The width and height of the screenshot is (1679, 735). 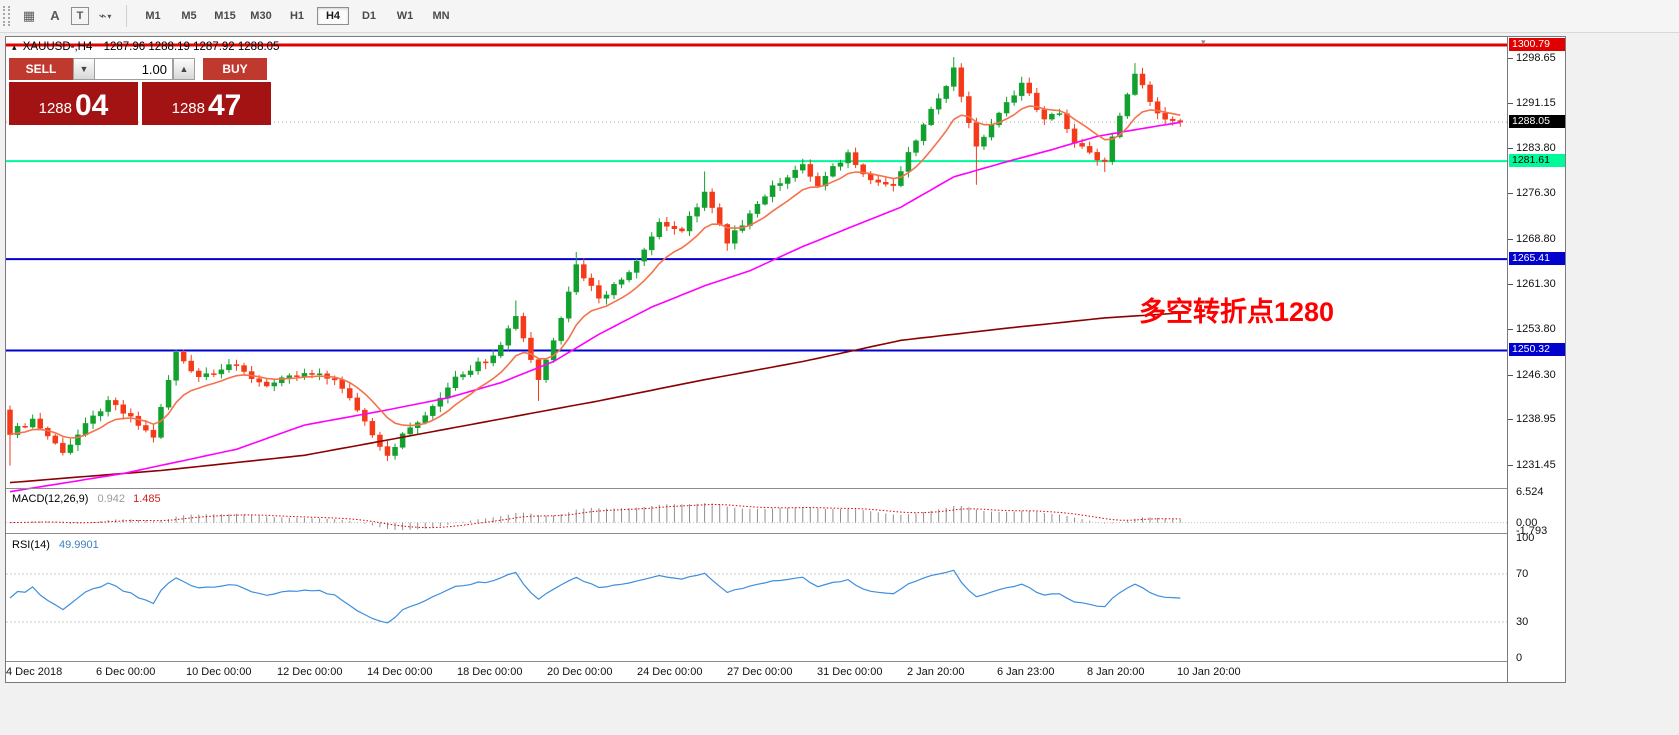 I want to click on volume-increase-button: ▲, so click(x=184, y=69).